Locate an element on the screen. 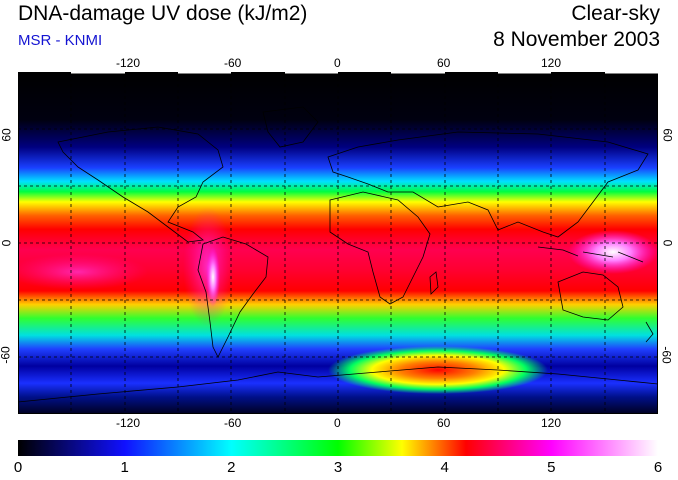  uv-hotspot-andes is located at coordinates (213, 277).